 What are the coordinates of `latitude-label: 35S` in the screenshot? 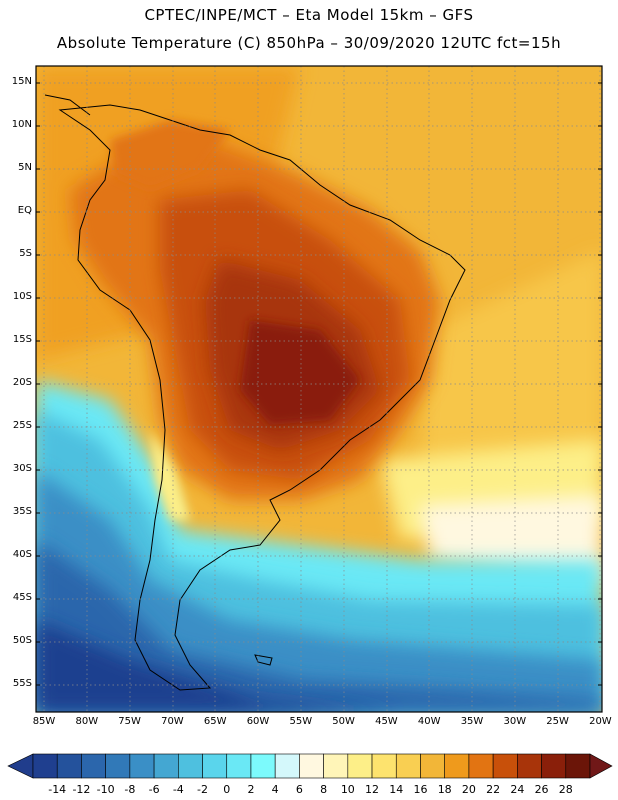 It's located at (22, 511).